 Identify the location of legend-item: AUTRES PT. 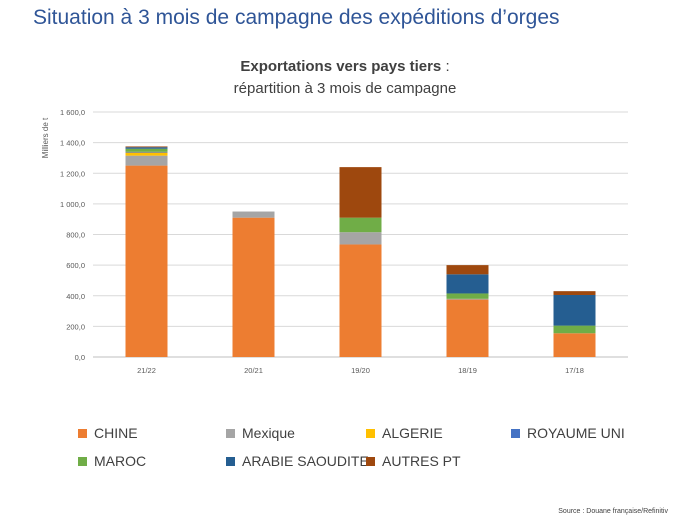
(413, 461).